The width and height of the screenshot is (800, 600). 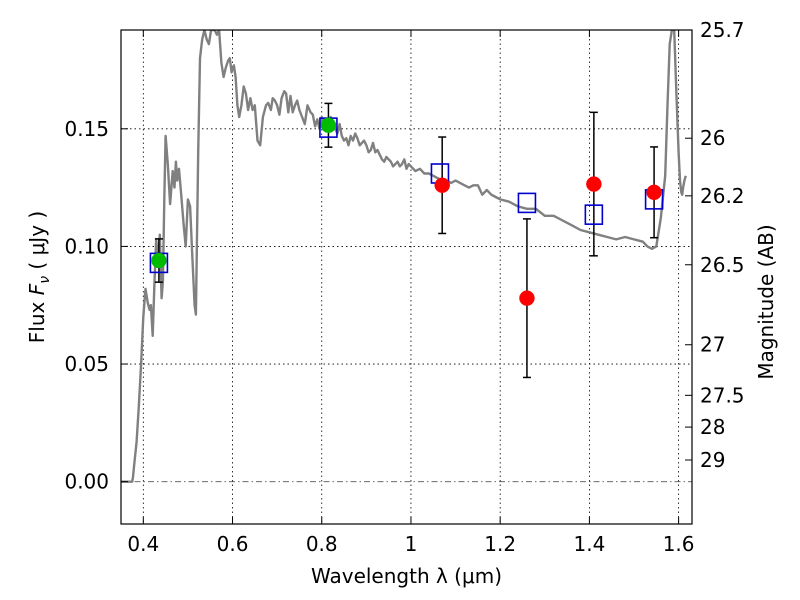 I want to click on right-tick-label: 25.7, so click(x=722, y=30).